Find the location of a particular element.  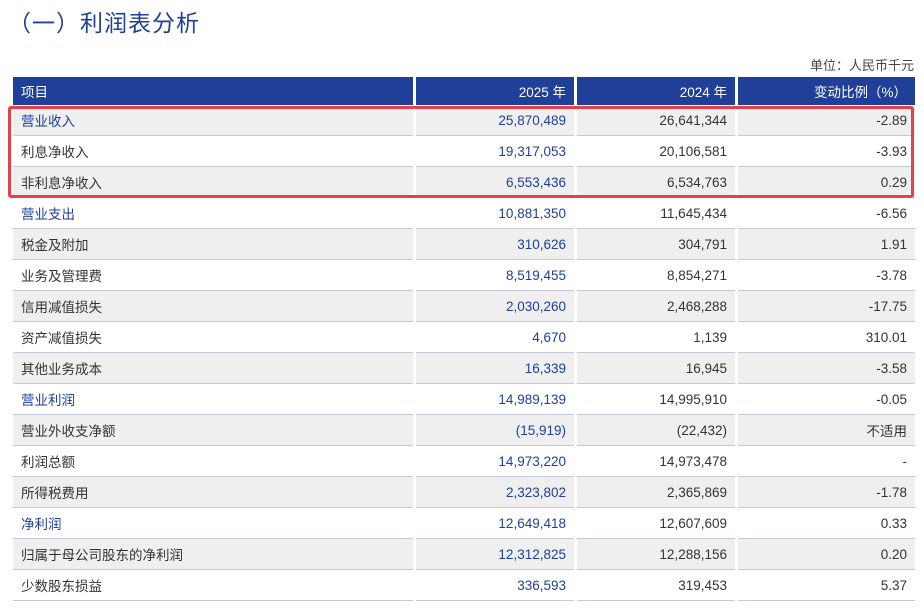

row-item: 营业收入 is located at coordinates (213, 120).